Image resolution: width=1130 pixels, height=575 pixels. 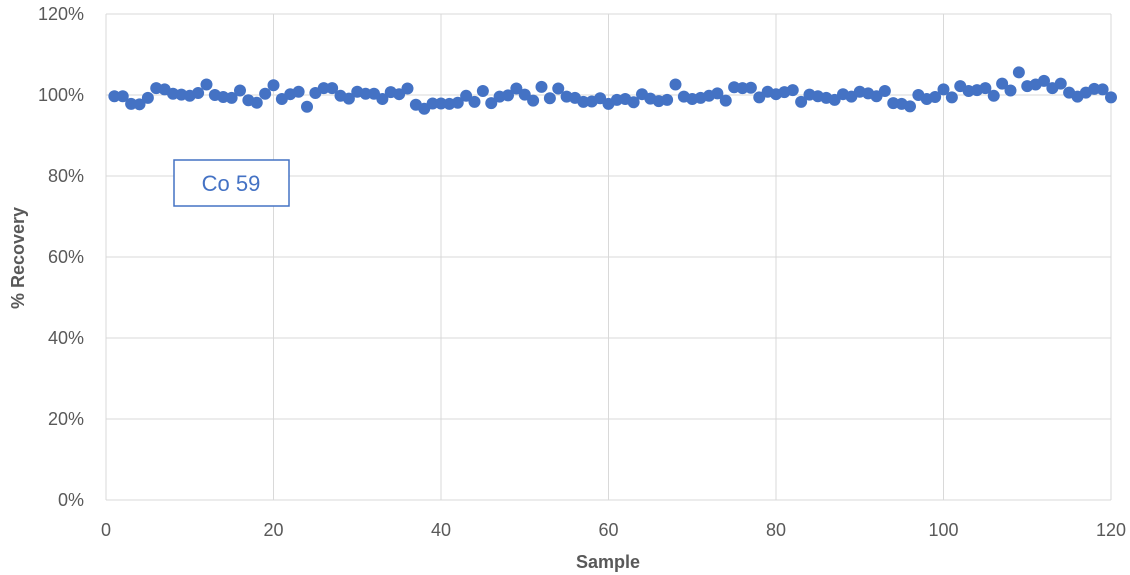 What do you see at coordinates (441, 530) in the screenshot?
I see `x-tick-label: 40` at bounding box center [441, 530].